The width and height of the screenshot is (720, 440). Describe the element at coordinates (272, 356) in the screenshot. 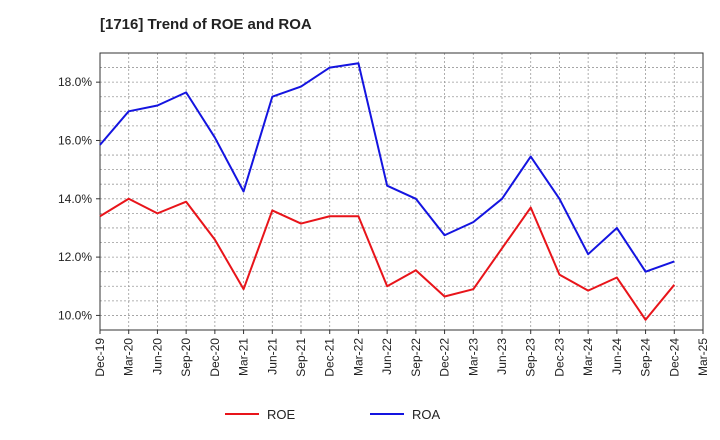

I see `x-tick-label: Jun-21` at that location.